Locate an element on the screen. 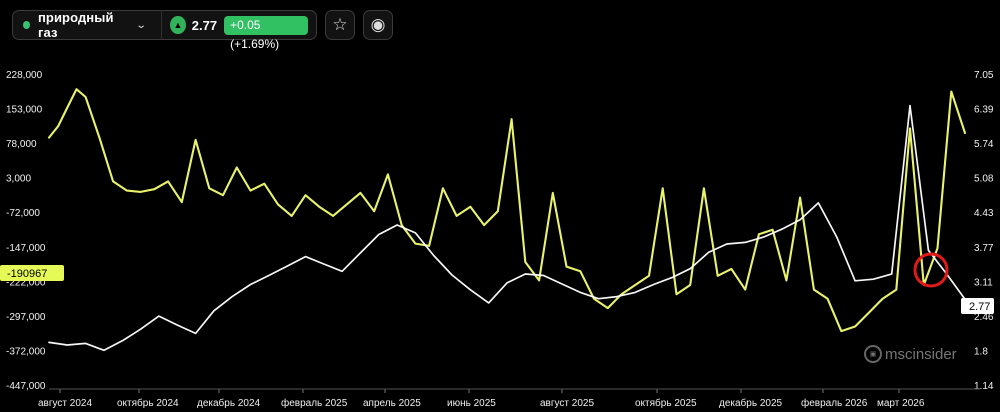  left-tick-label: -297,000 is located at coordinates (26, 317).